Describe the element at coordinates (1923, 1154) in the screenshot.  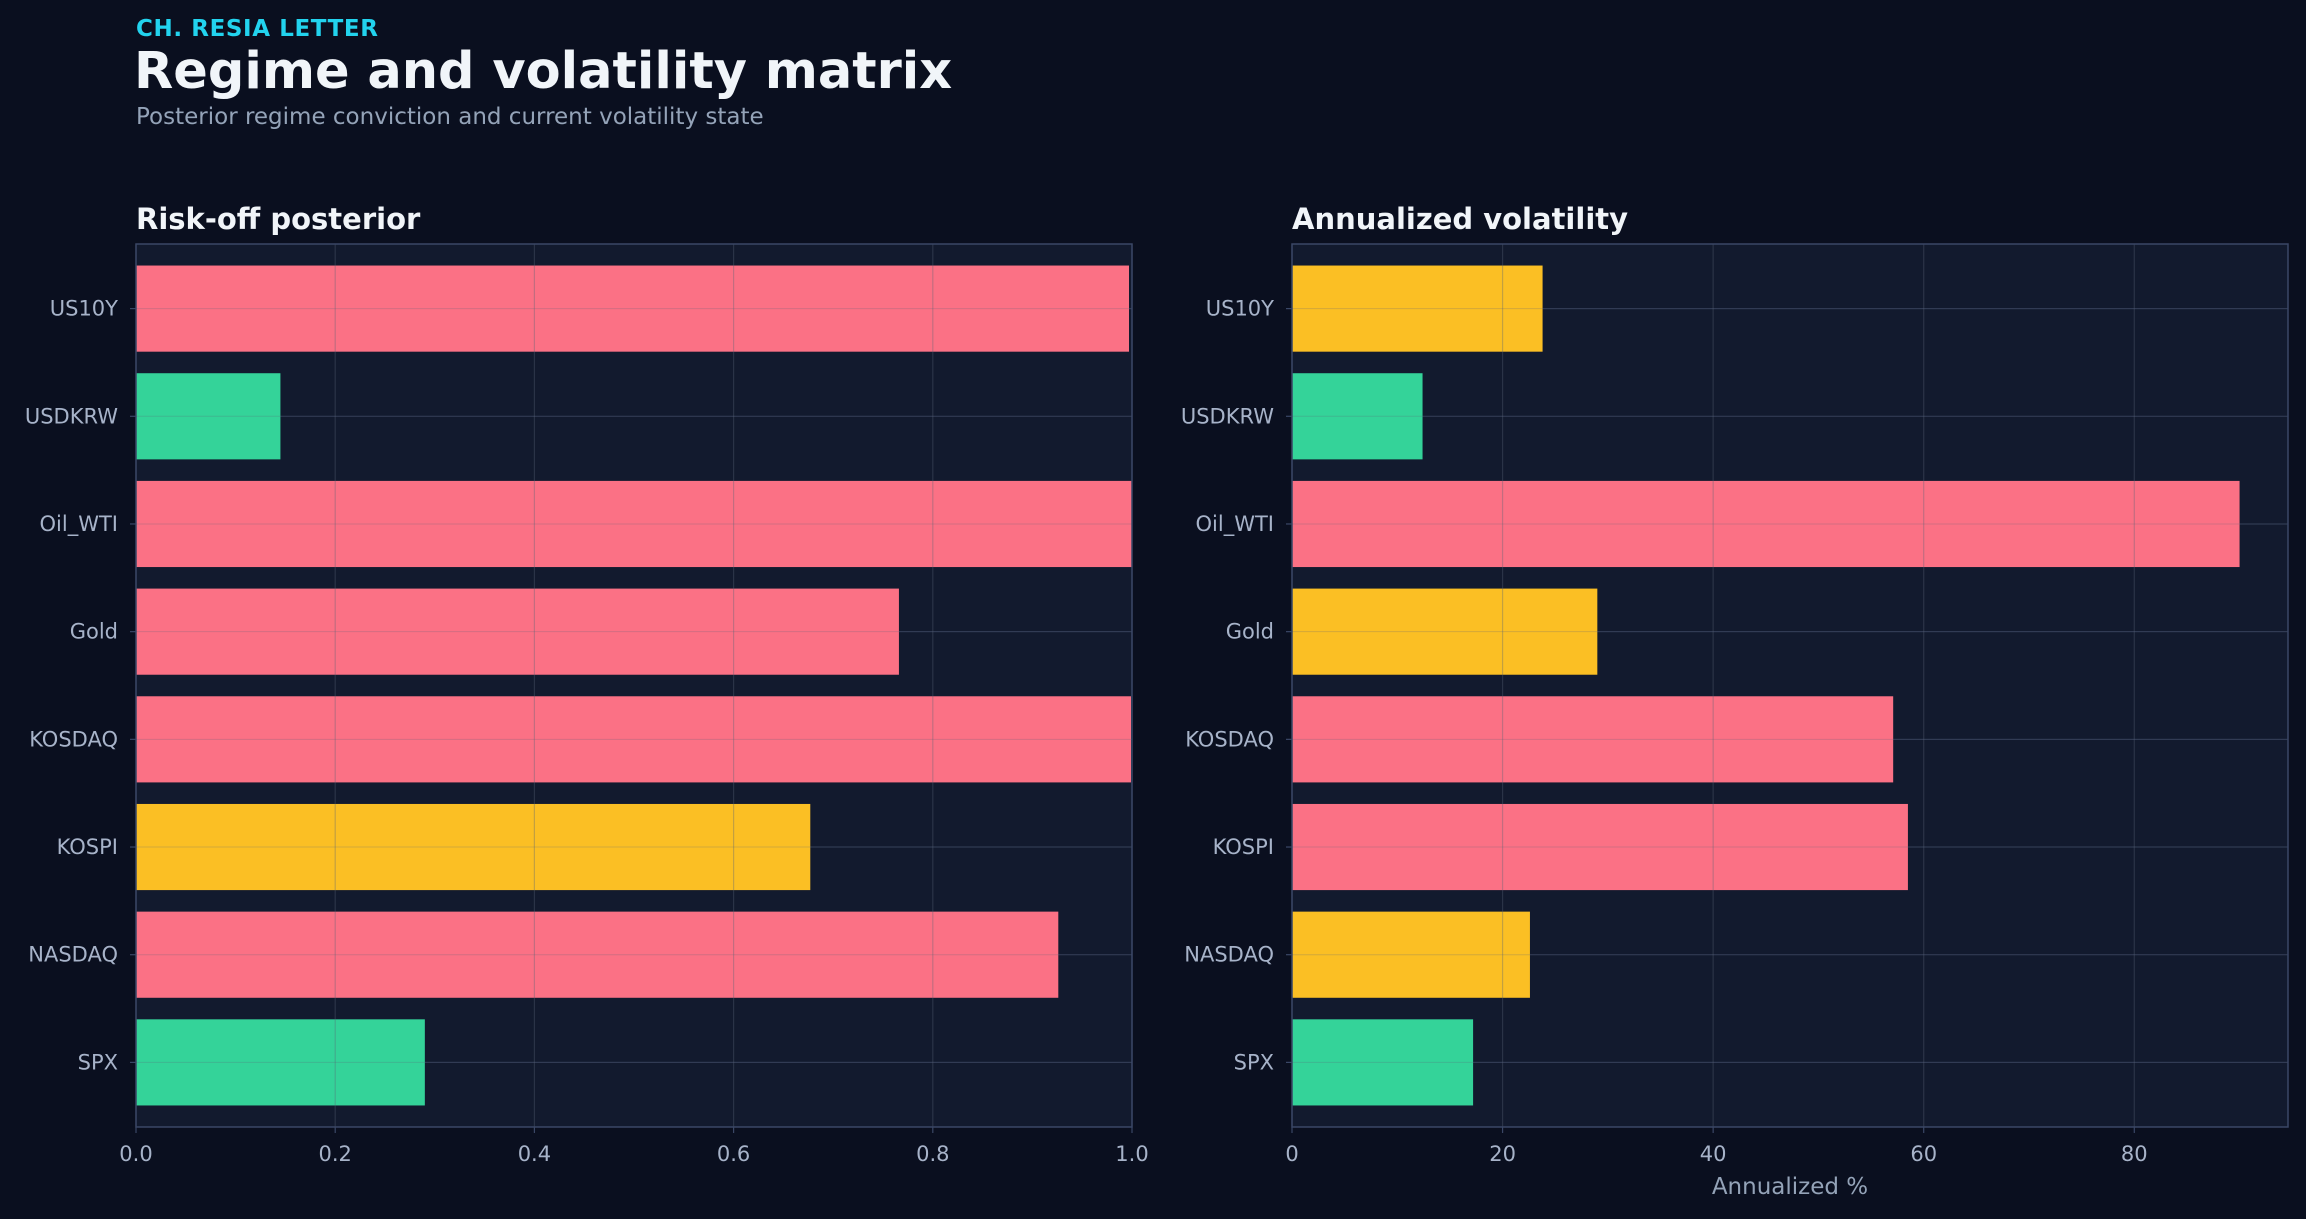
I see `x-tick-label: 60` at that location.